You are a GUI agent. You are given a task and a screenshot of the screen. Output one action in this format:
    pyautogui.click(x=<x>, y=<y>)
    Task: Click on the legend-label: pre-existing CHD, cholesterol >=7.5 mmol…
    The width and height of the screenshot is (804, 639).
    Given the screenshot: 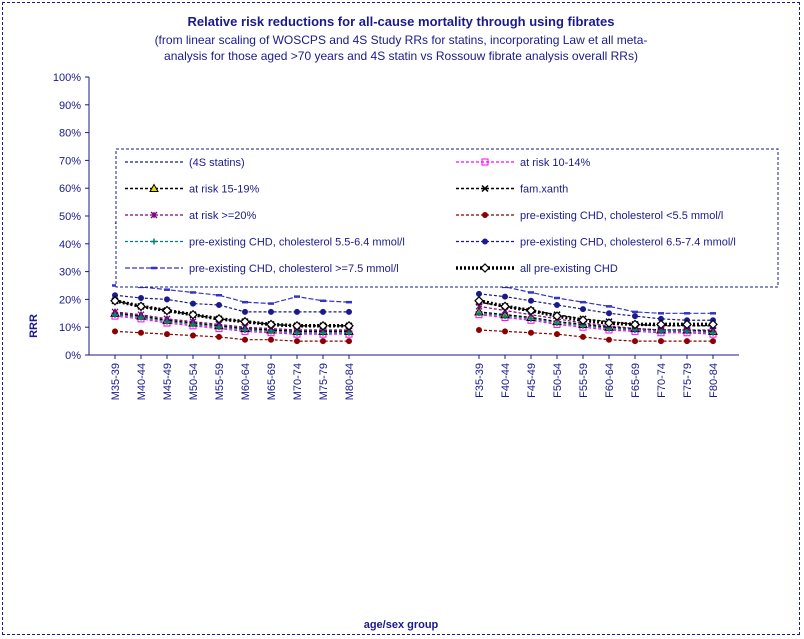 What is the action you would take?
    pyautogui.click(x=294, y=269)
    